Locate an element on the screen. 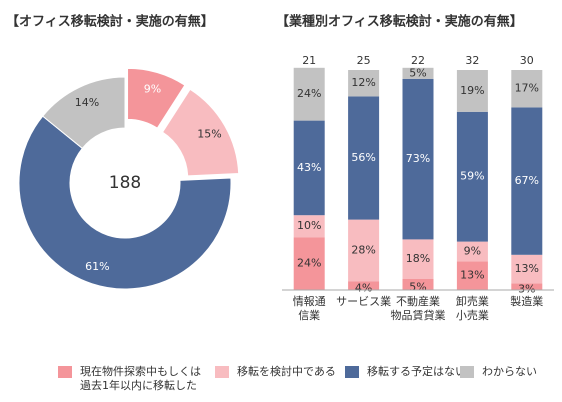 The image size is (562, 402). data-label: 4% is located at coordinates (363, 288).